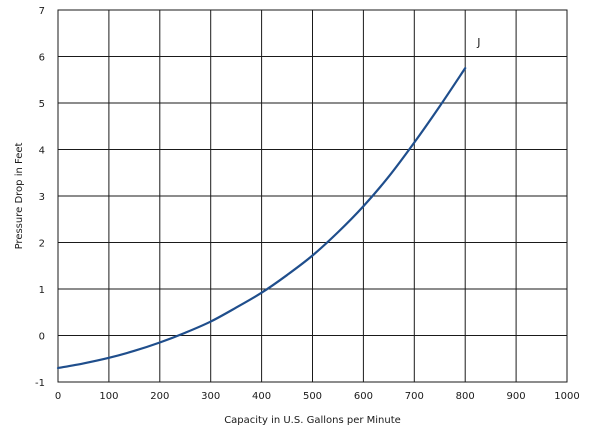 The image size is (589, 431). What do you see at coordinates (58, 396) in the screenshot?
I see `x-tick-label: 0` at bounding box center [58, 396].